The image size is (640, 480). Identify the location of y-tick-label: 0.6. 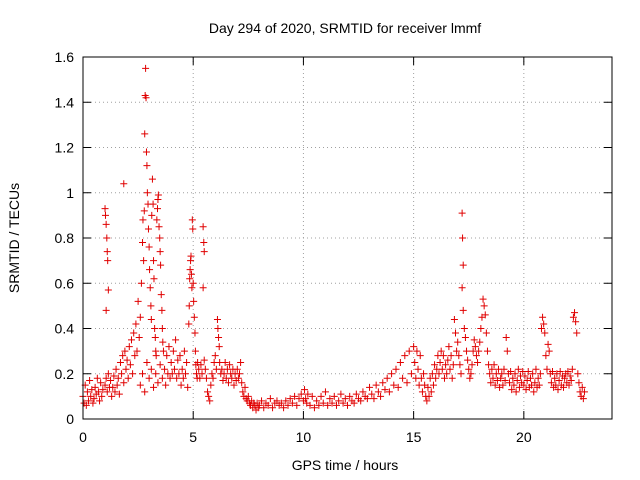
(65, 283).